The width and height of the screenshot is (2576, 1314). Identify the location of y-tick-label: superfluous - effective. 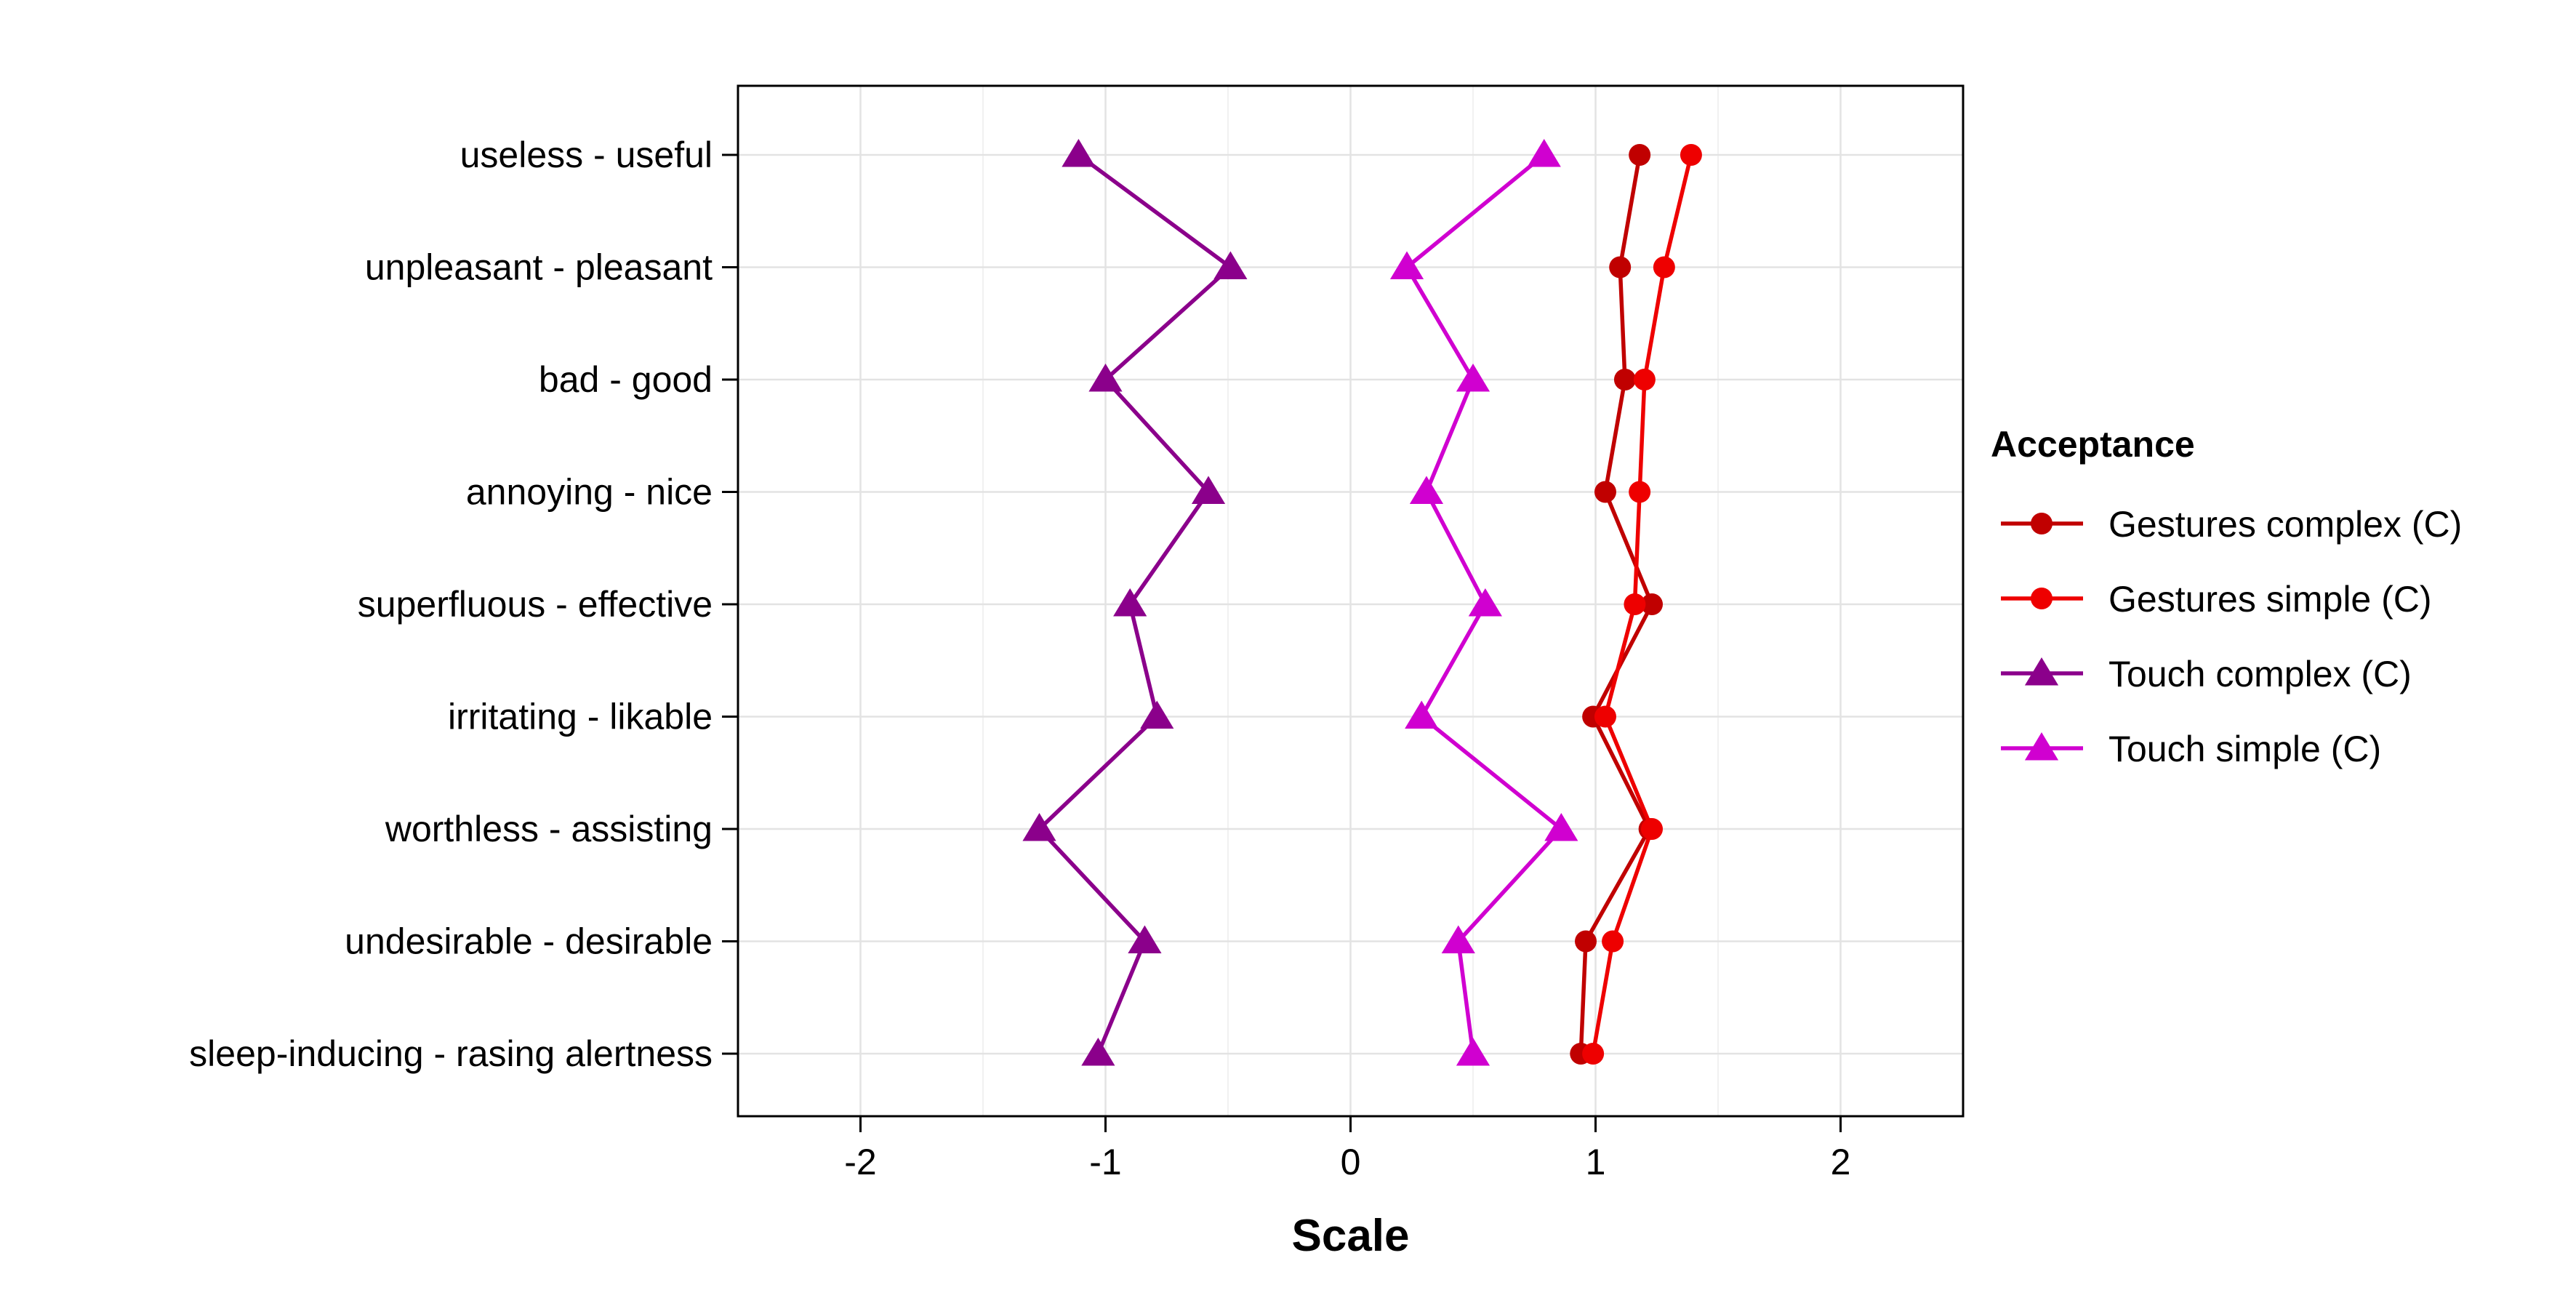
(535, 604).